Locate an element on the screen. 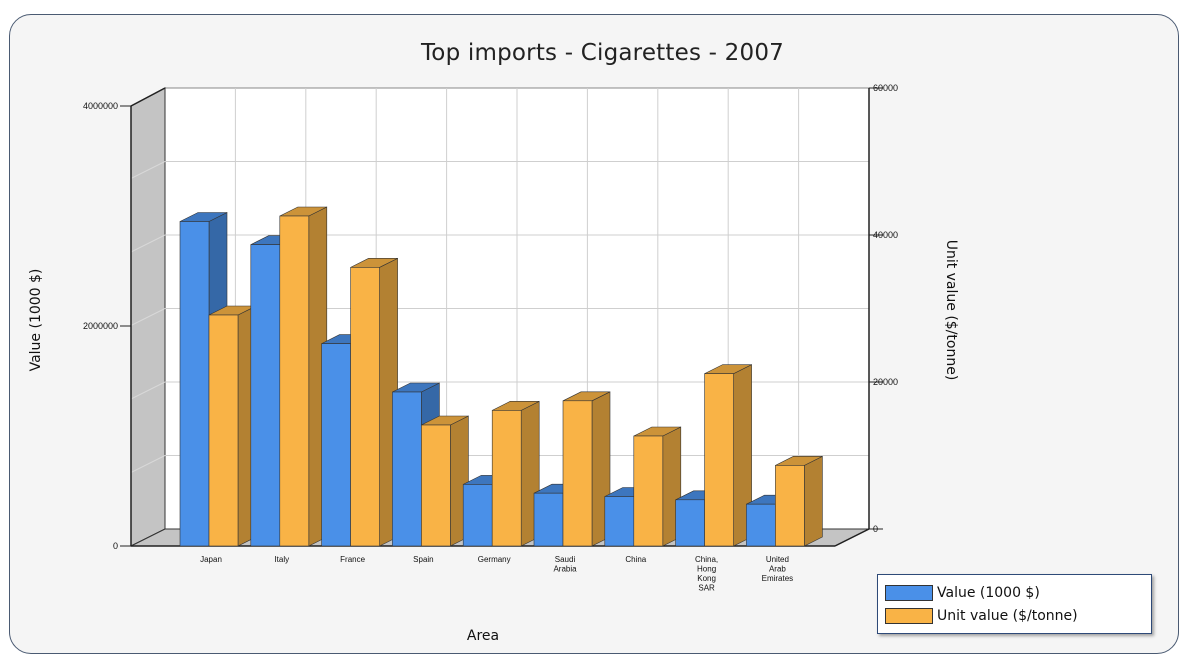 The width and height of the screenshot is (1185, 658). bar-value-8-front is located at coordinates (761, 525).